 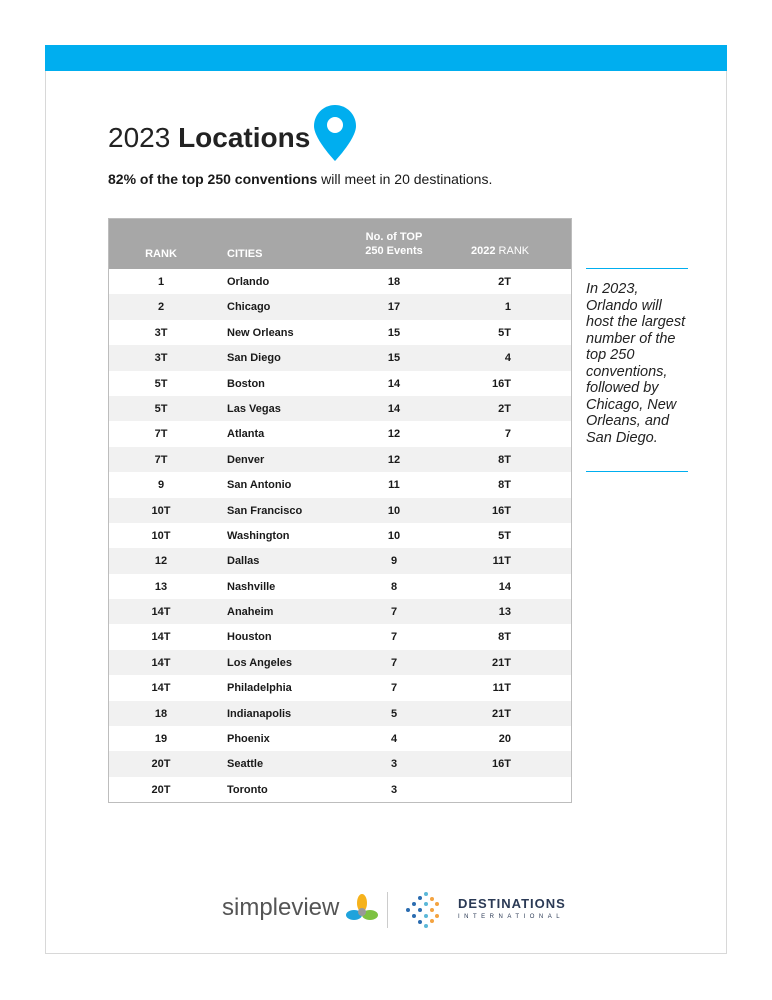 I want to click on prior-rank-cell: 1, so click(x=507, y=307).